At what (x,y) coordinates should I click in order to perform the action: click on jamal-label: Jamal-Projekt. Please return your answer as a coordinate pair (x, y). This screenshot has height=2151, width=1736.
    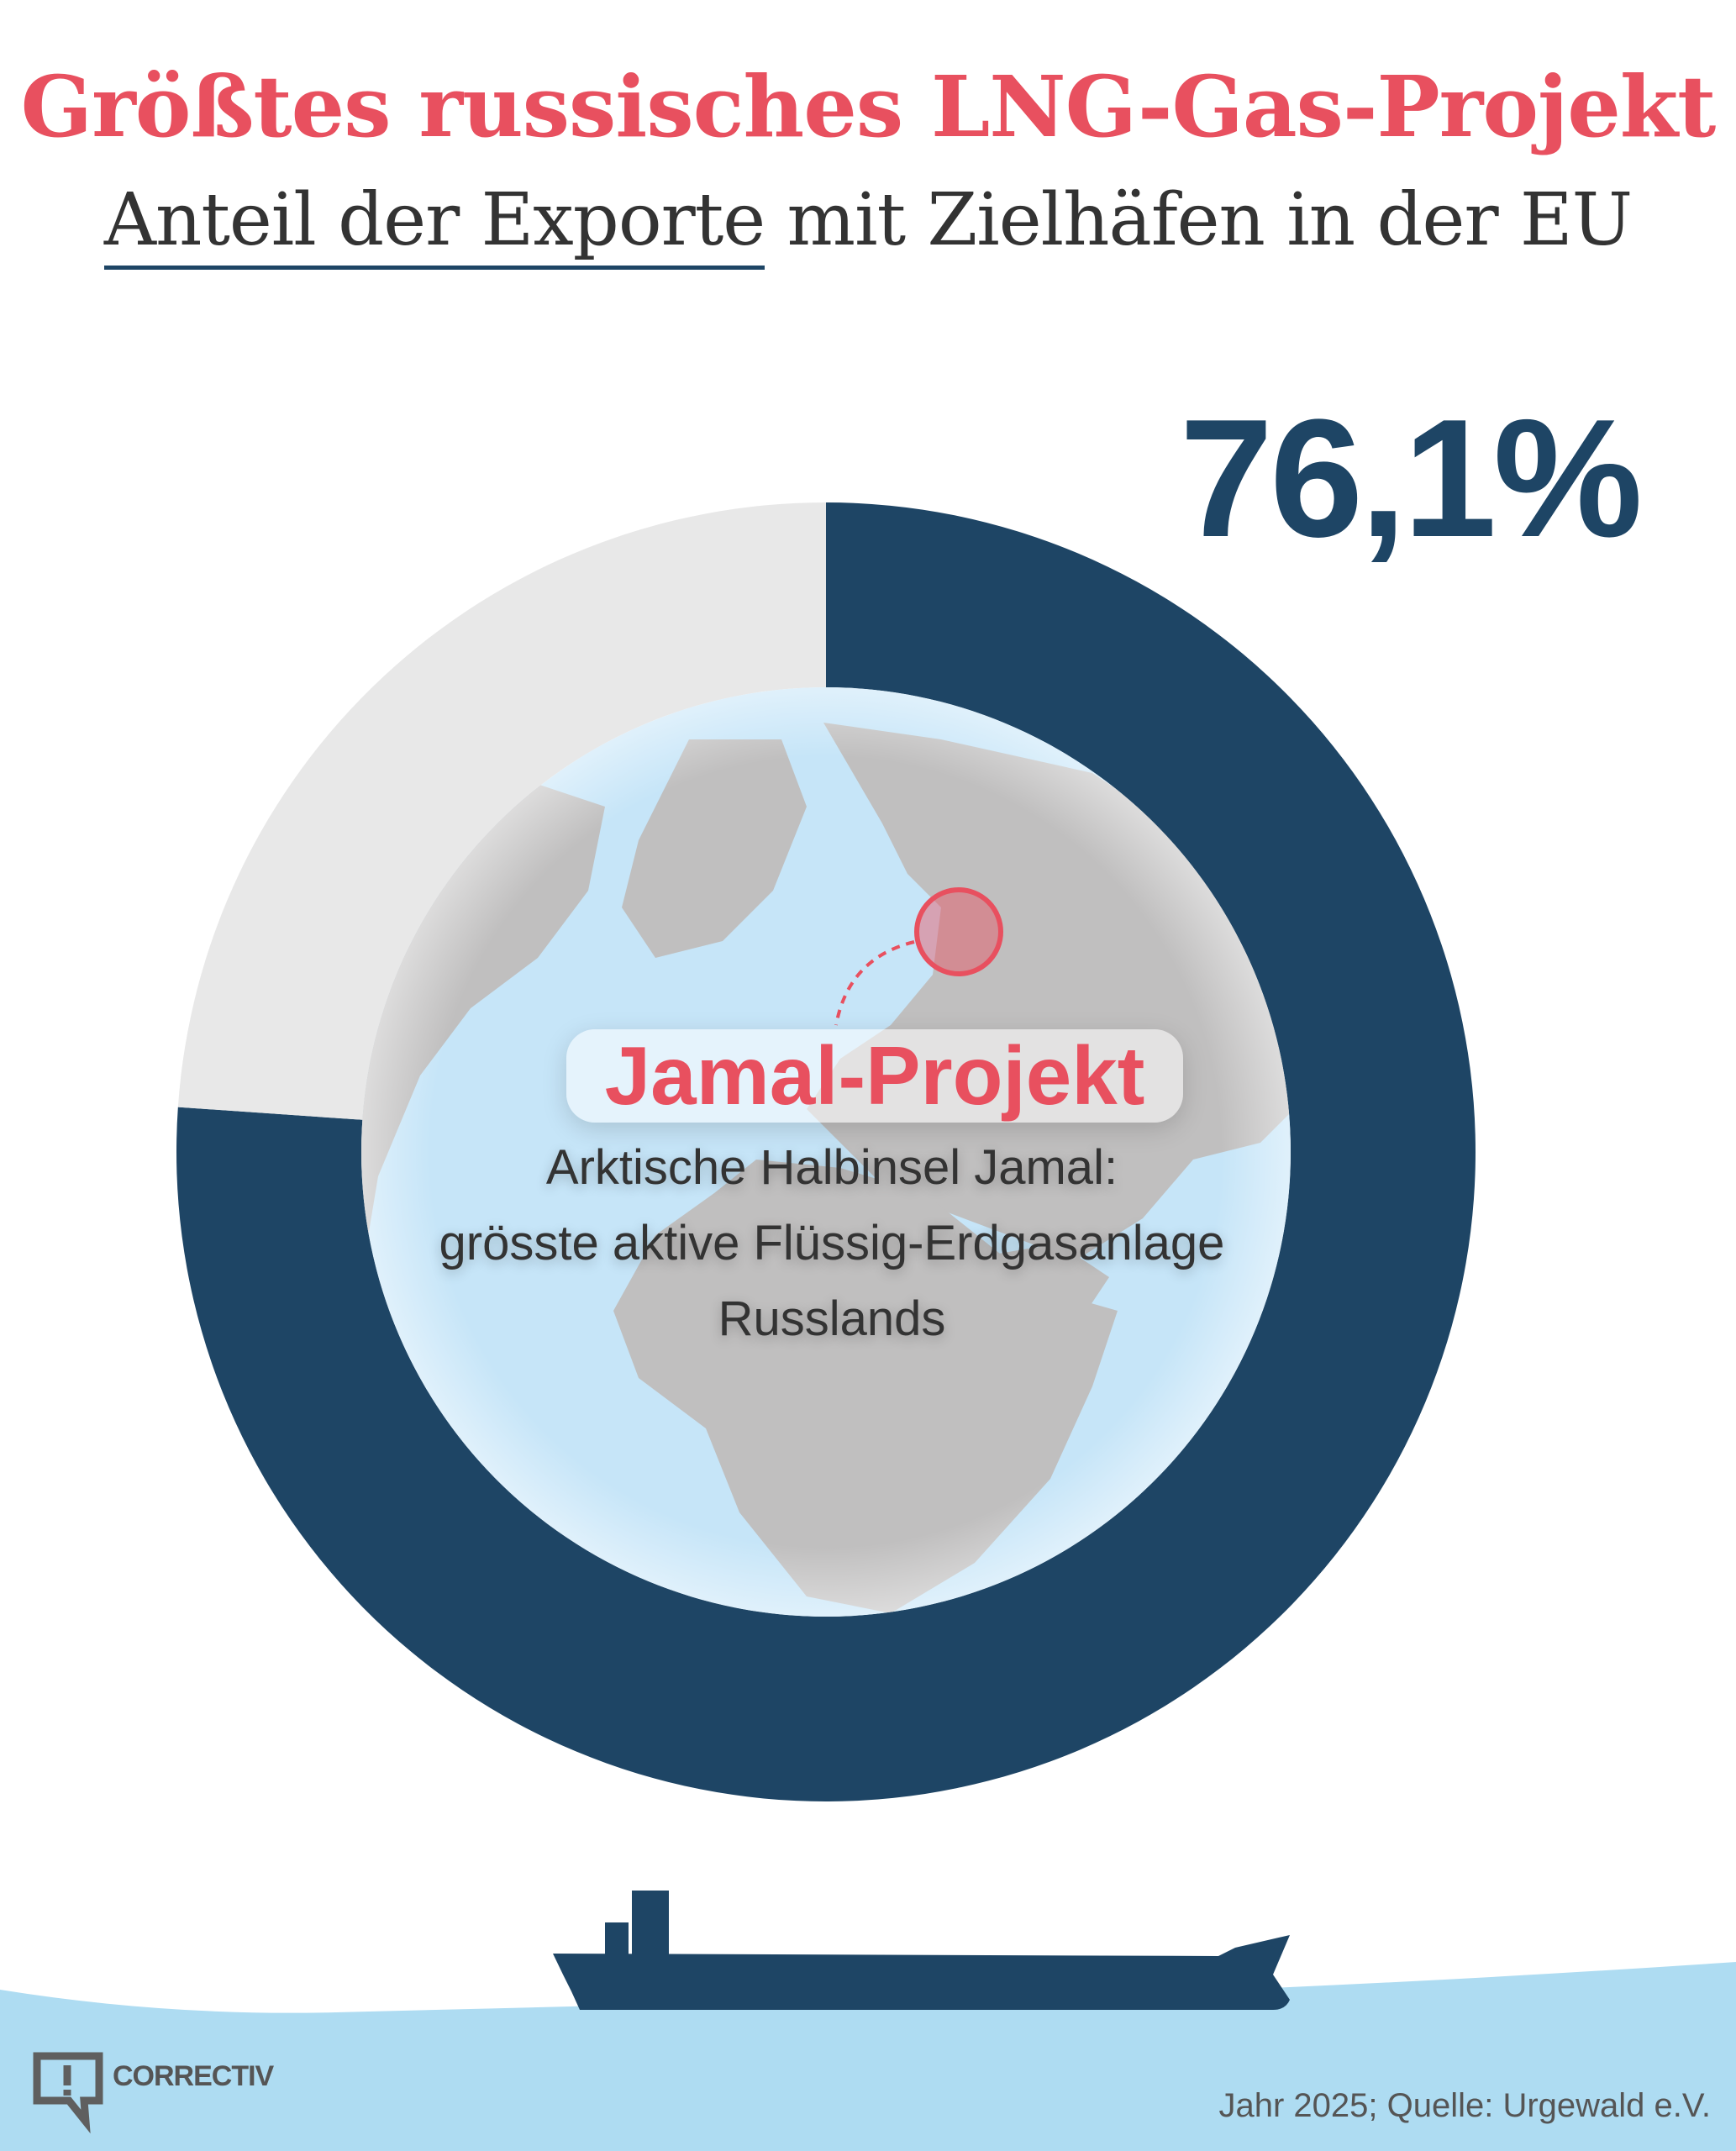
    Looking at the image, I should click on (874, 1075).